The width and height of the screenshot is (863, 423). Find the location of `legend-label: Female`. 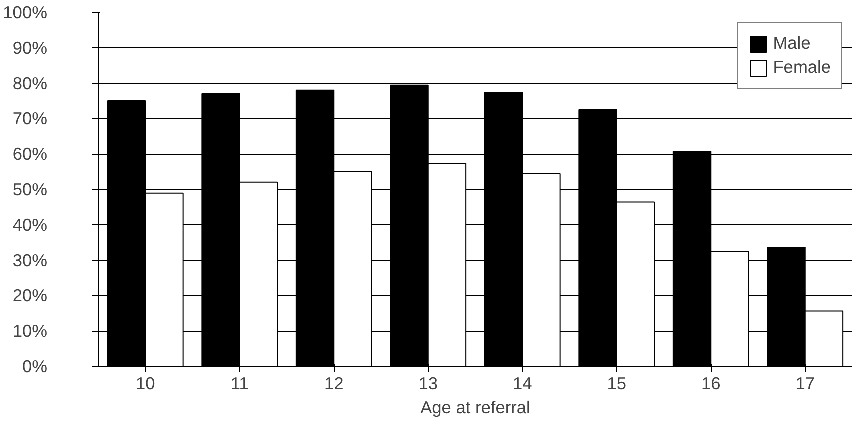

legend-label: Female is located at coordinates (802, 67).